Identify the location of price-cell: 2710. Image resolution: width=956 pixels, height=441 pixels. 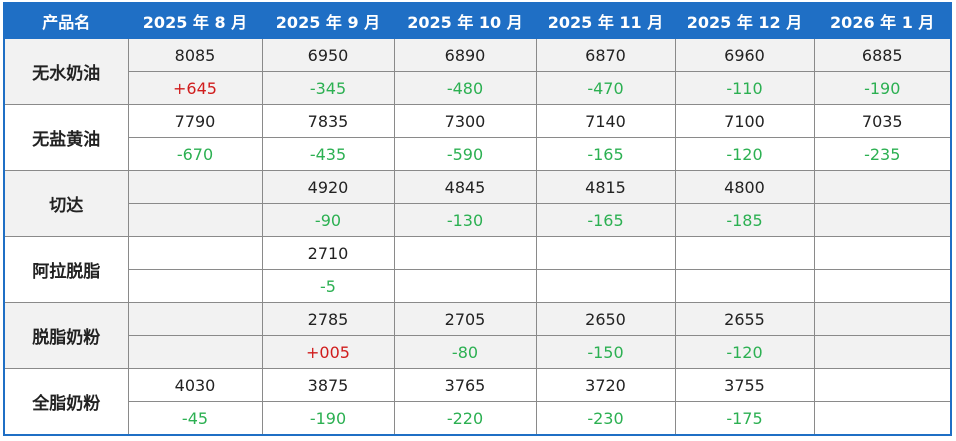
(328, 253).